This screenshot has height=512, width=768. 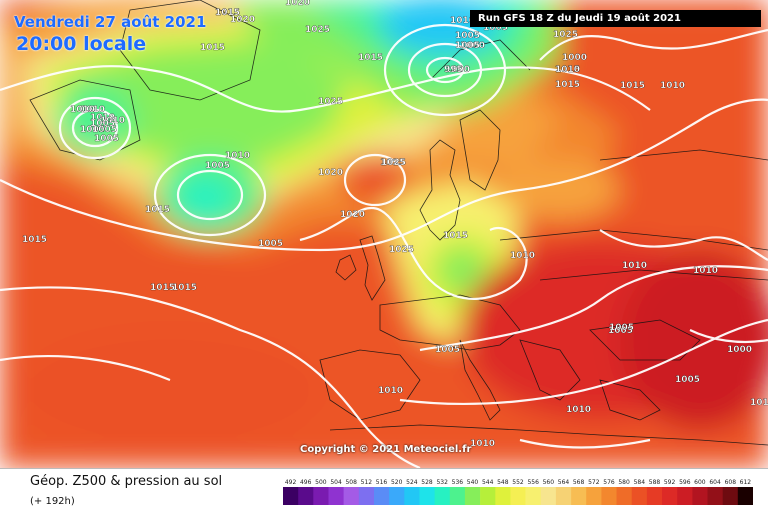 What do you see at coordinates (412, 482) in the screenshot?
I see `legend-value: 524` at bounding box center [412, 482].